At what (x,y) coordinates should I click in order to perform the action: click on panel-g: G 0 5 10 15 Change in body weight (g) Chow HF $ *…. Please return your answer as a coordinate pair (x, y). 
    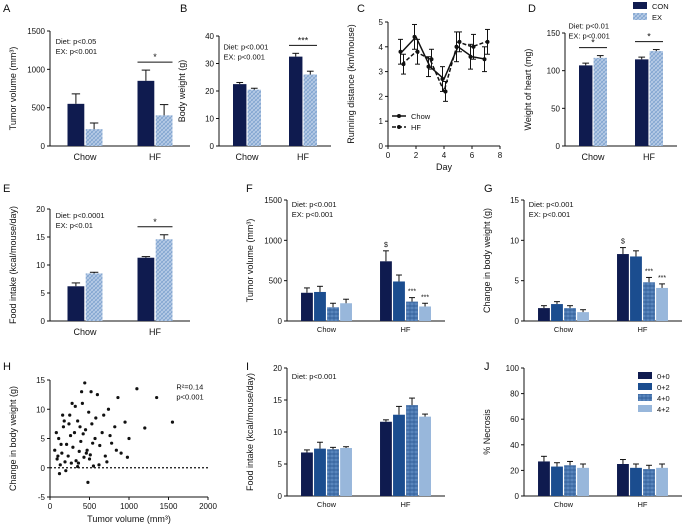
    Looking at the image, I should click on (582, 258).